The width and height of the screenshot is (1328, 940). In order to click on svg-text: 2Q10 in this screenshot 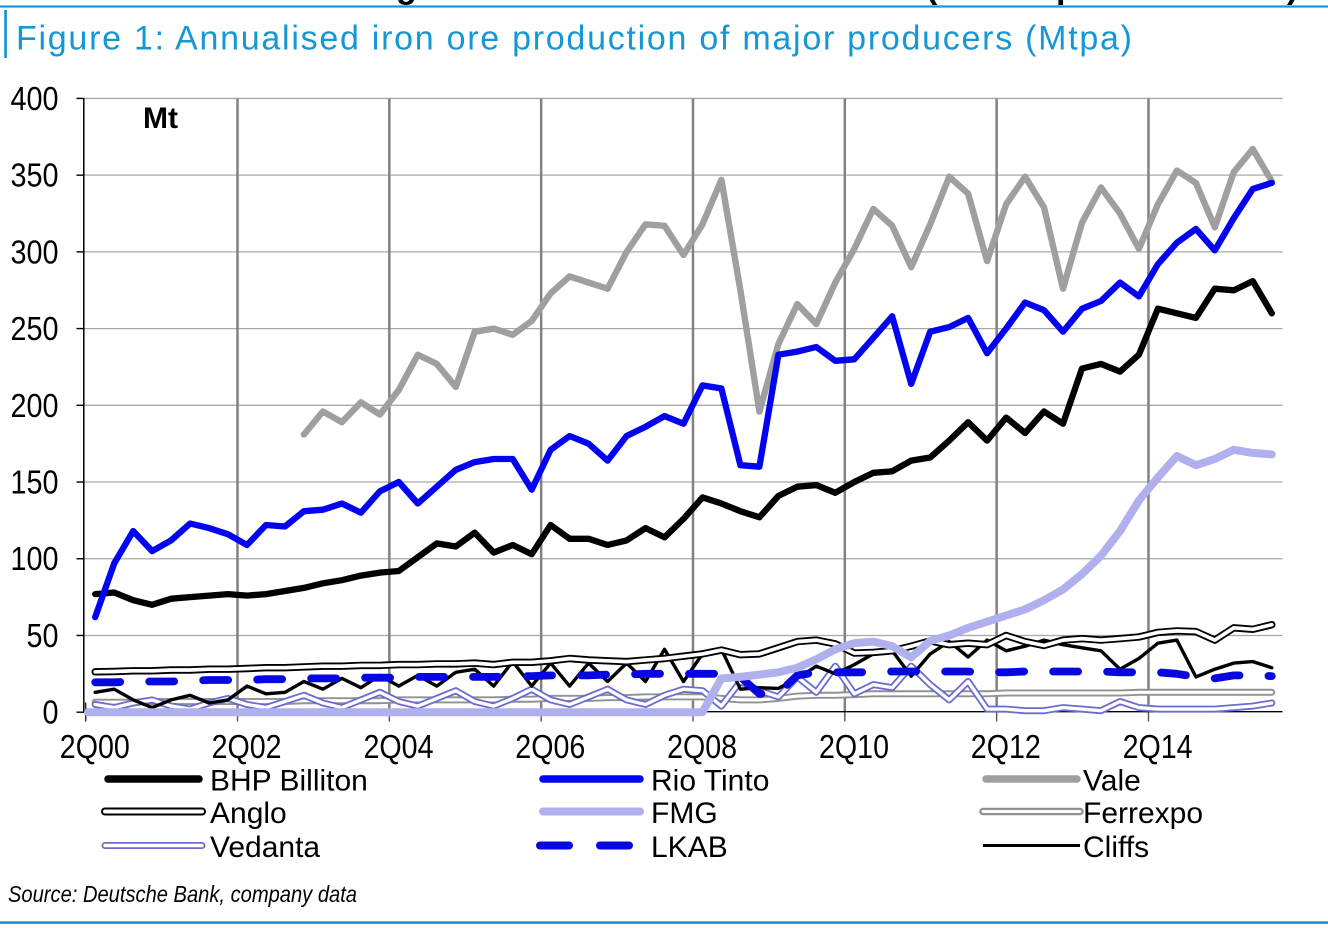, I will do `click(854, 746)`.